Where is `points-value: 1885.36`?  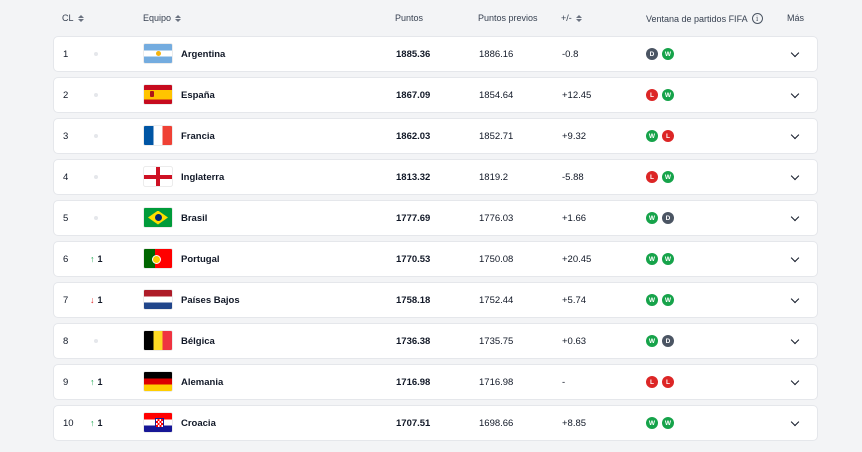 points-value: 1885.36 is located at coordinates (413, 54).